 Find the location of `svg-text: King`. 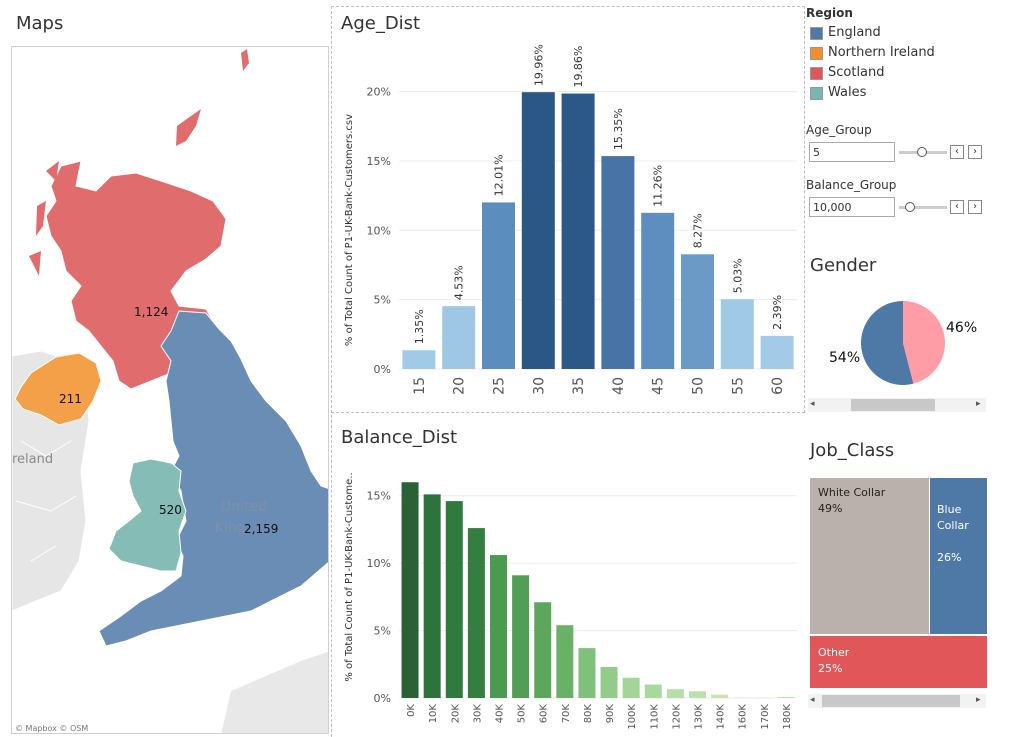

svg-text: King is located at coordinates (230, 528).